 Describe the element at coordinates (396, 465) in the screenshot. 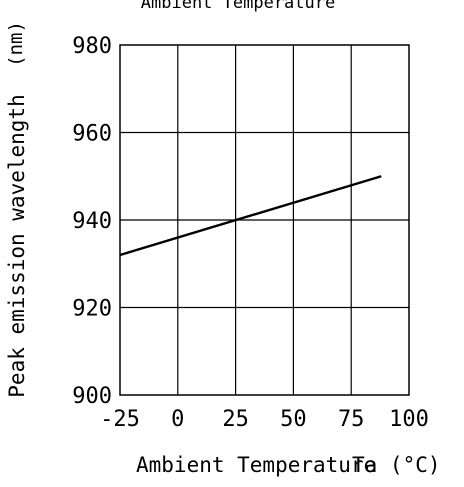

I see `x-axis-unit: Ta (°C)` at that location.